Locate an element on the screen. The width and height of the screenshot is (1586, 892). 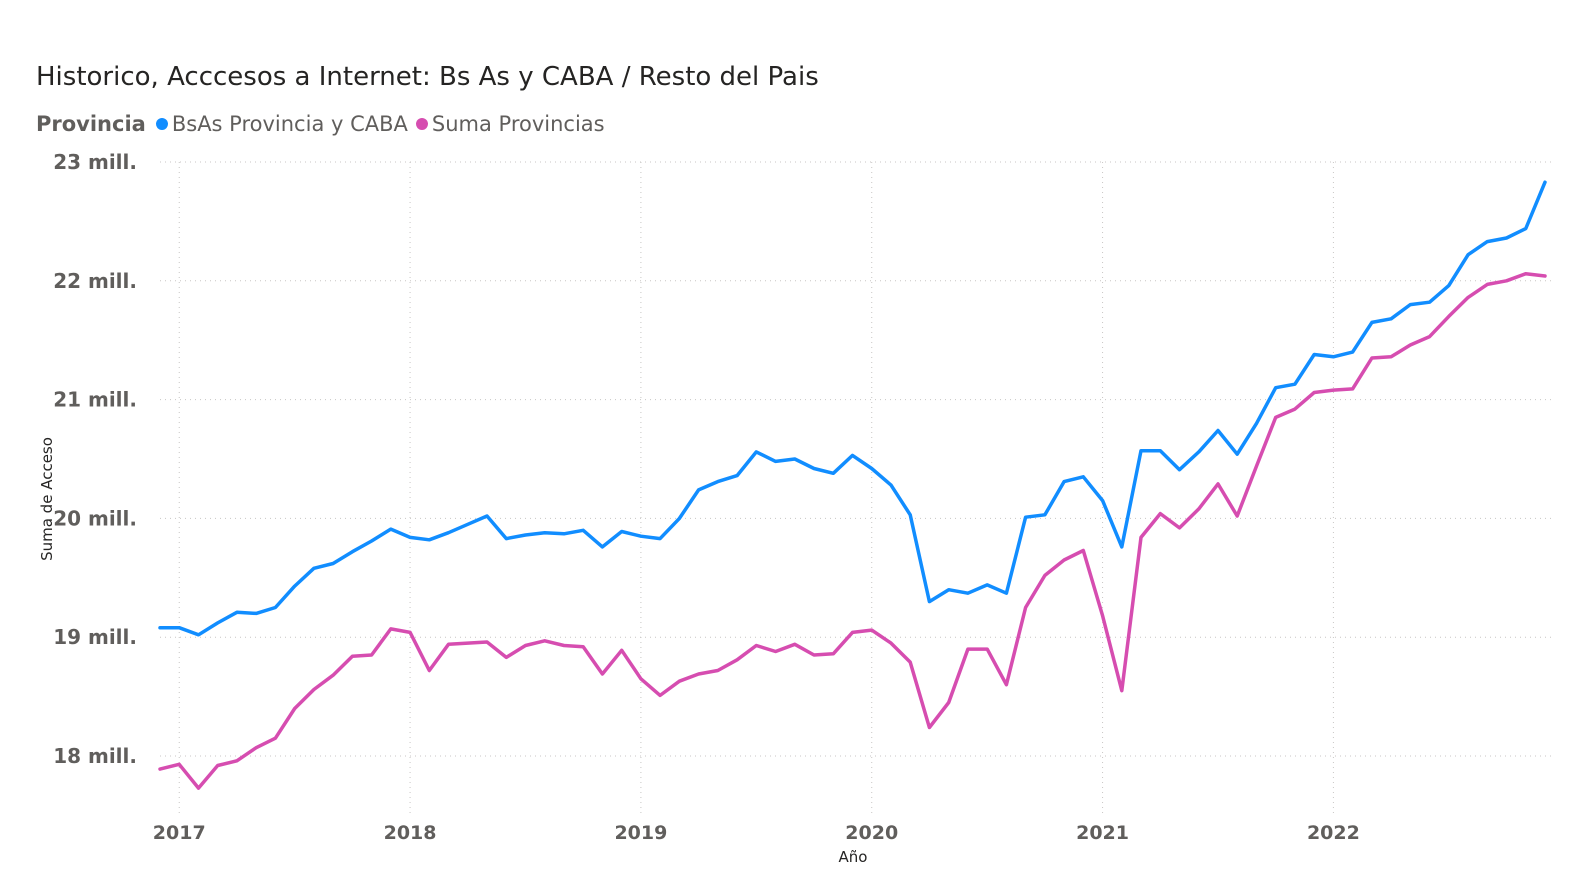
y-tick-label: 23 mill. is located at coordinates (95, 162).